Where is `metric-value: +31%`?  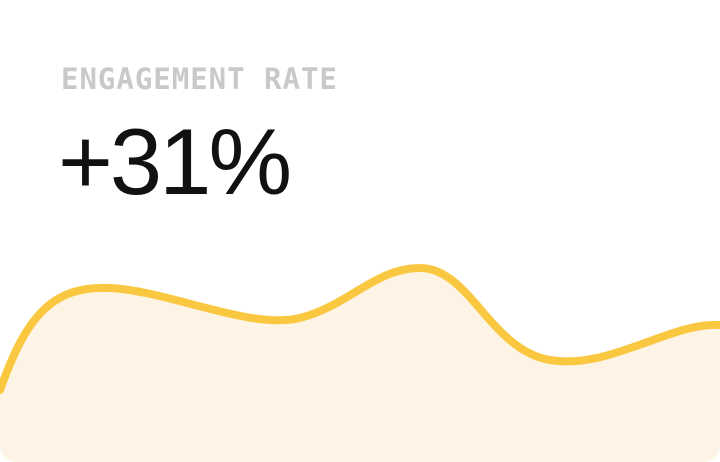
metric-value: +31% is located at coordinates (175, 161).